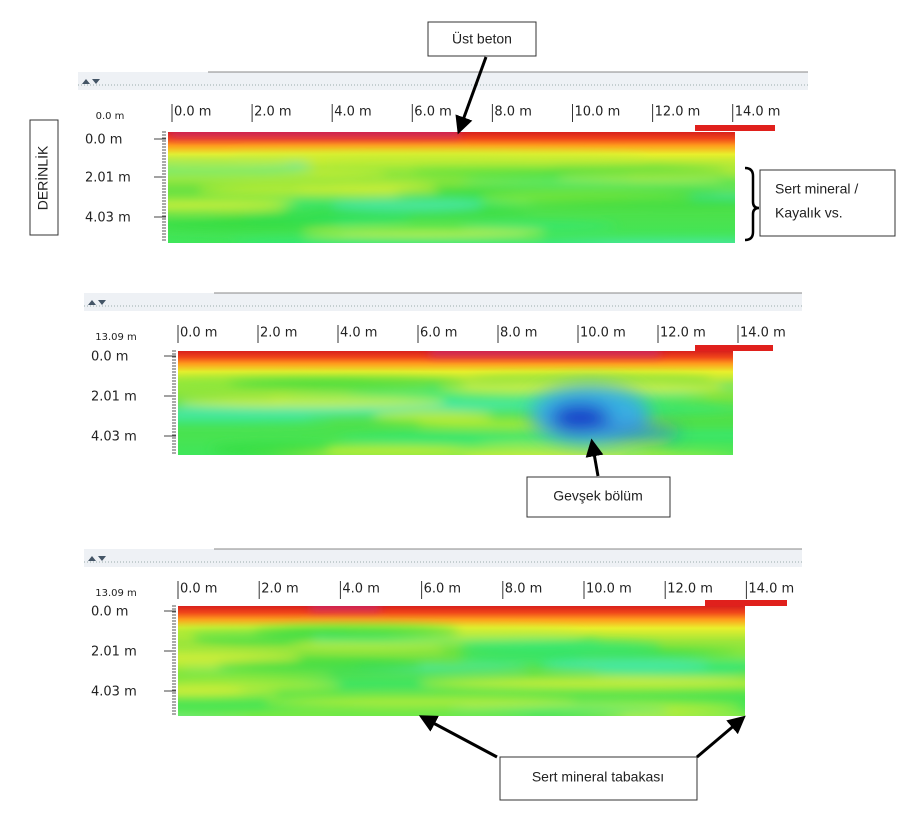  I want to click on heatmap-void, so click(605, 415).